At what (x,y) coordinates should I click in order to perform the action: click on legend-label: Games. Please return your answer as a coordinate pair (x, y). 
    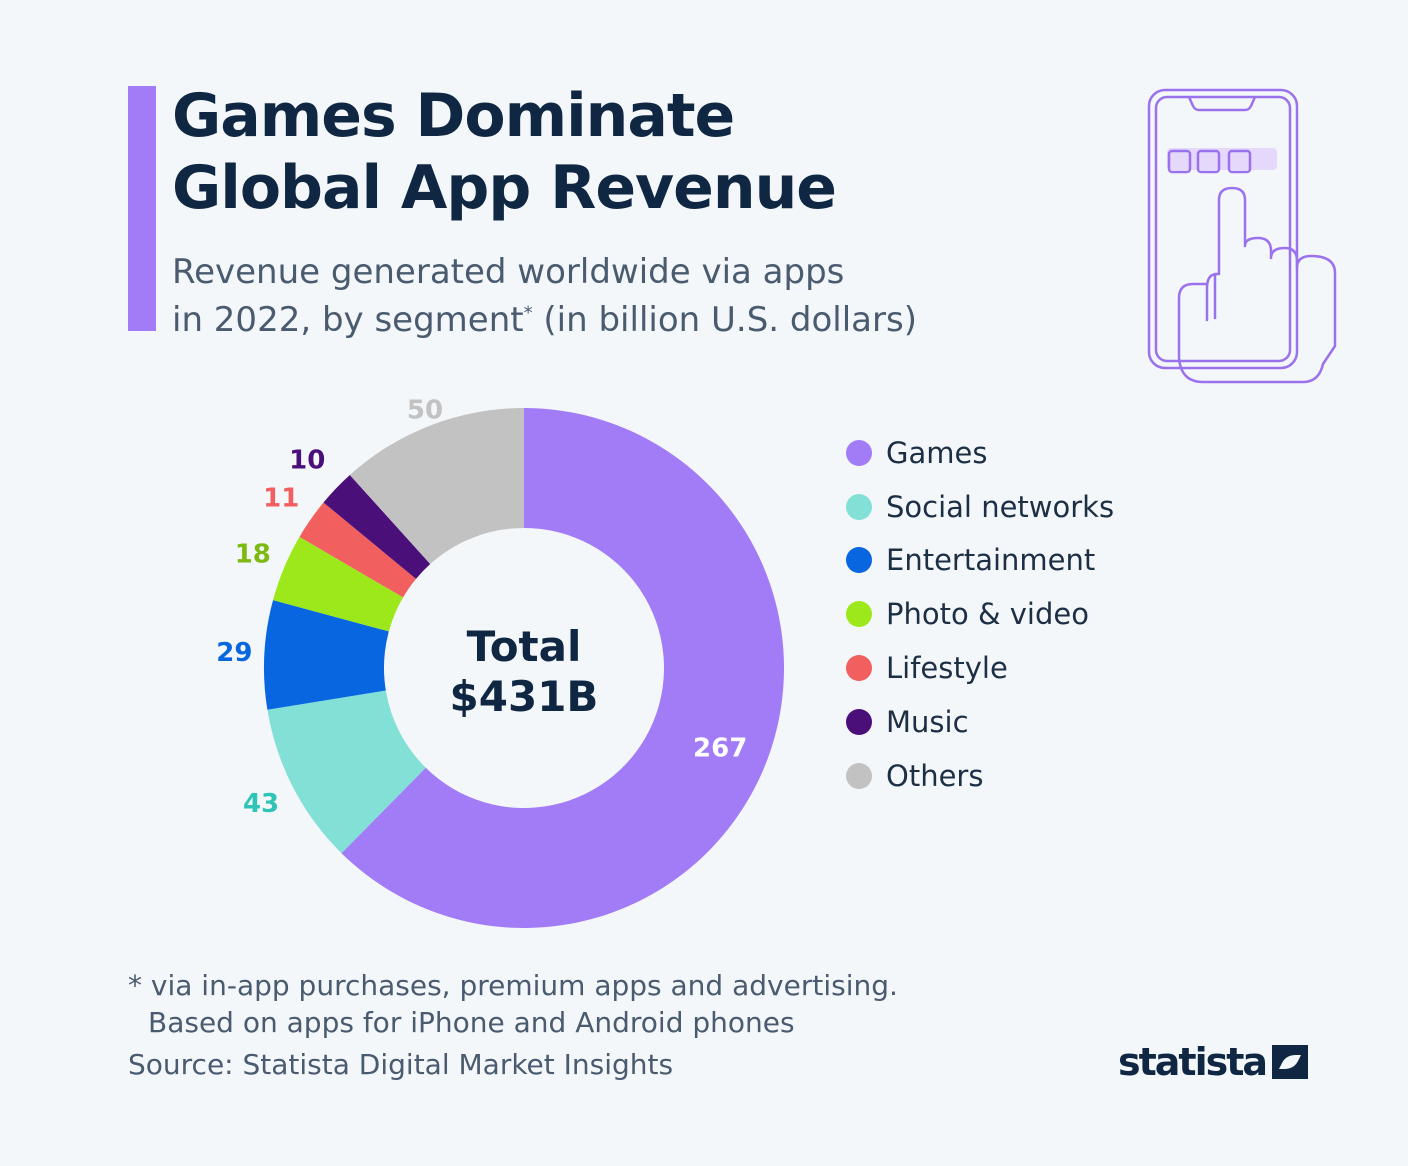
    Looking at the image, I should click on (937, 452).